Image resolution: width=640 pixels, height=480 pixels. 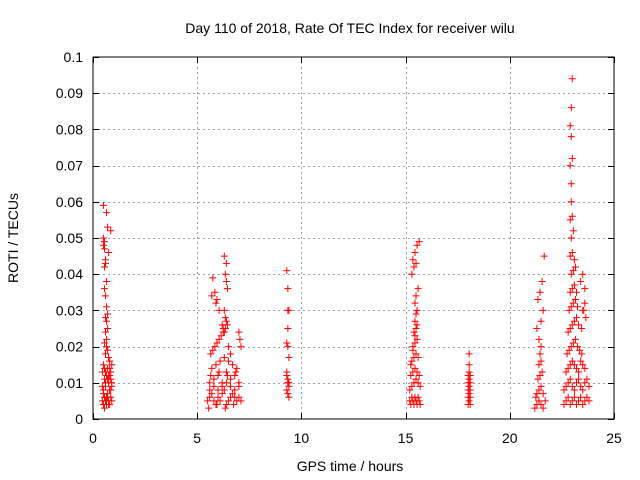 I want to click on y-tick-label: 0.04, so click(x=69, y=274).